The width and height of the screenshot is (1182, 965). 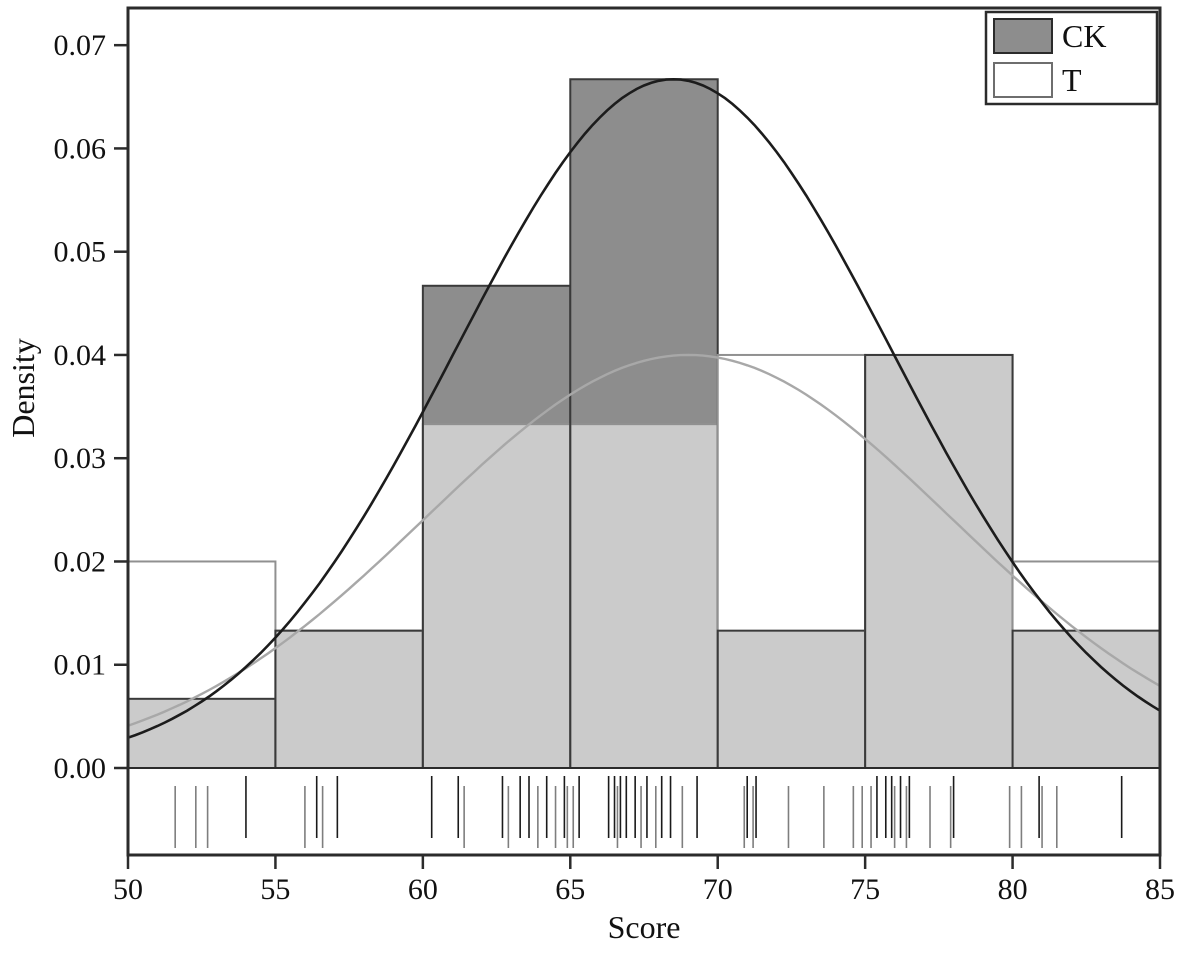 I want to click on x-axis-title: Score, so click(x=644, y=927).